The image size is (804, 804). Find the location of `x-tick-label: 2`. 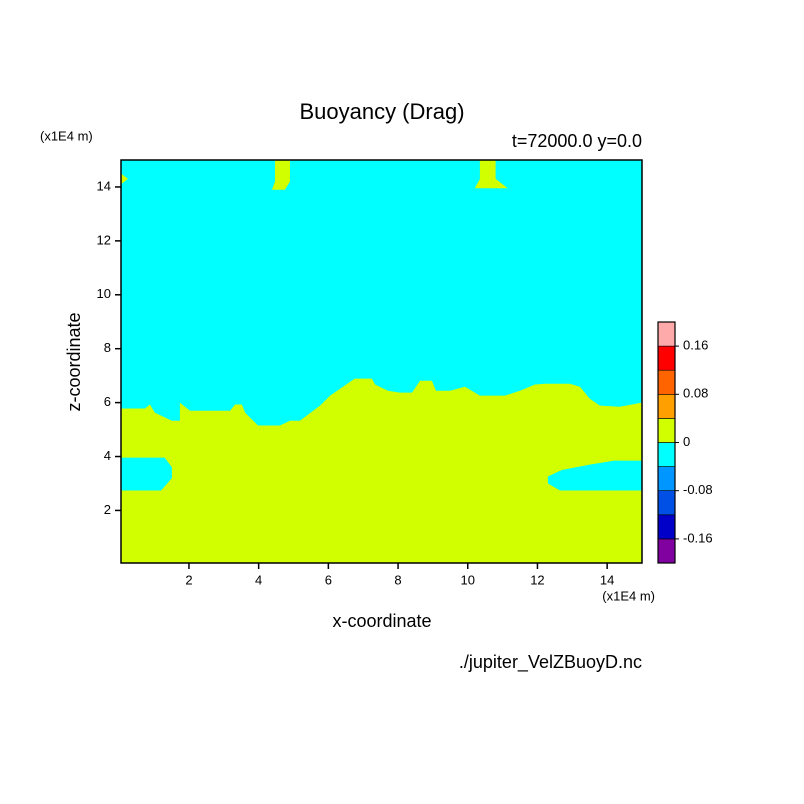

x-tick-label: 2 is located at coordinates (188, 579).